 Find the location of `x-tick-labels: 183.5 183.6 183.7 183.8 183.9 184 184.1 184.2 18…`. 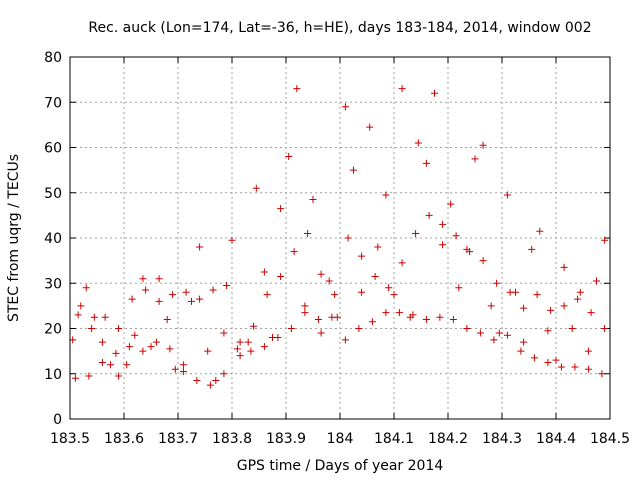

x-tick-labels: 183.5 183.6 183.7 183.8 183.9 184 184.1 184.2 18… is located at coordinates (340, 439).